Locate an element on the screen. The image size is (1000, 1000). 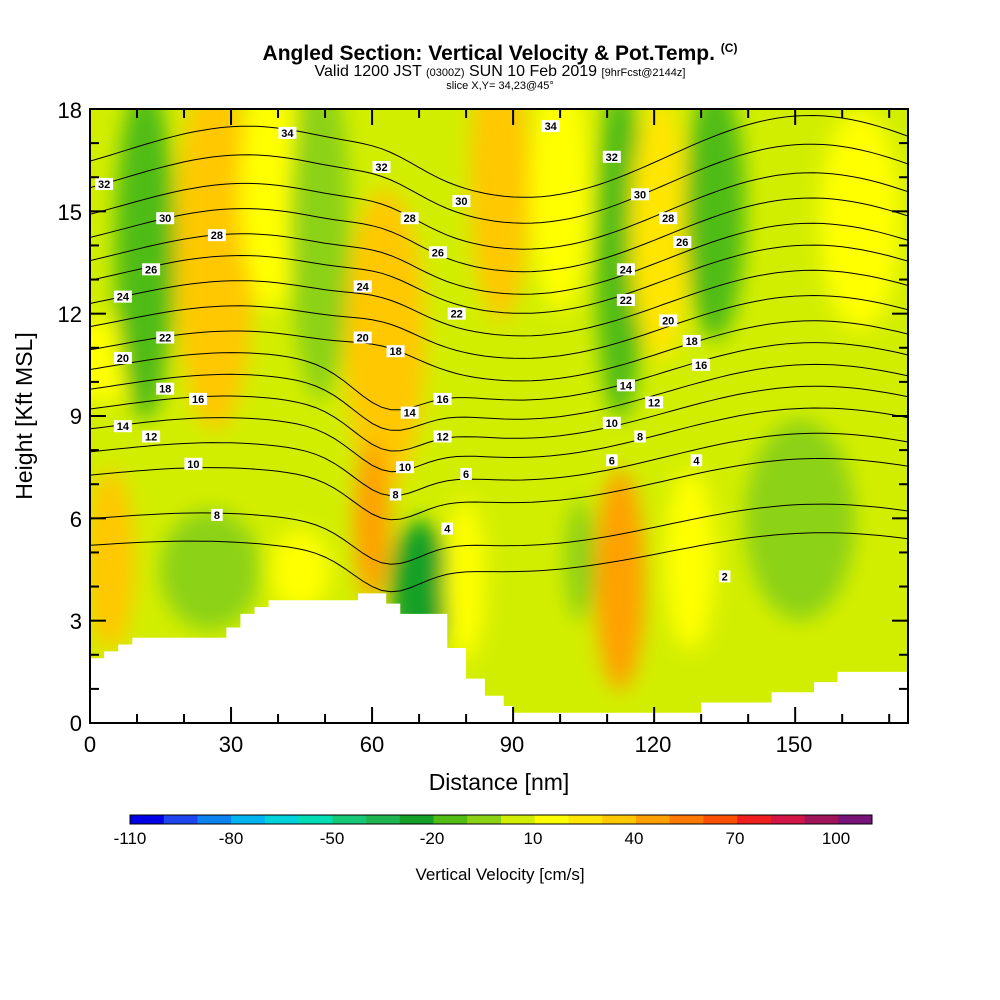
vv-cell-downdraft is located at coordinates (145, 264).